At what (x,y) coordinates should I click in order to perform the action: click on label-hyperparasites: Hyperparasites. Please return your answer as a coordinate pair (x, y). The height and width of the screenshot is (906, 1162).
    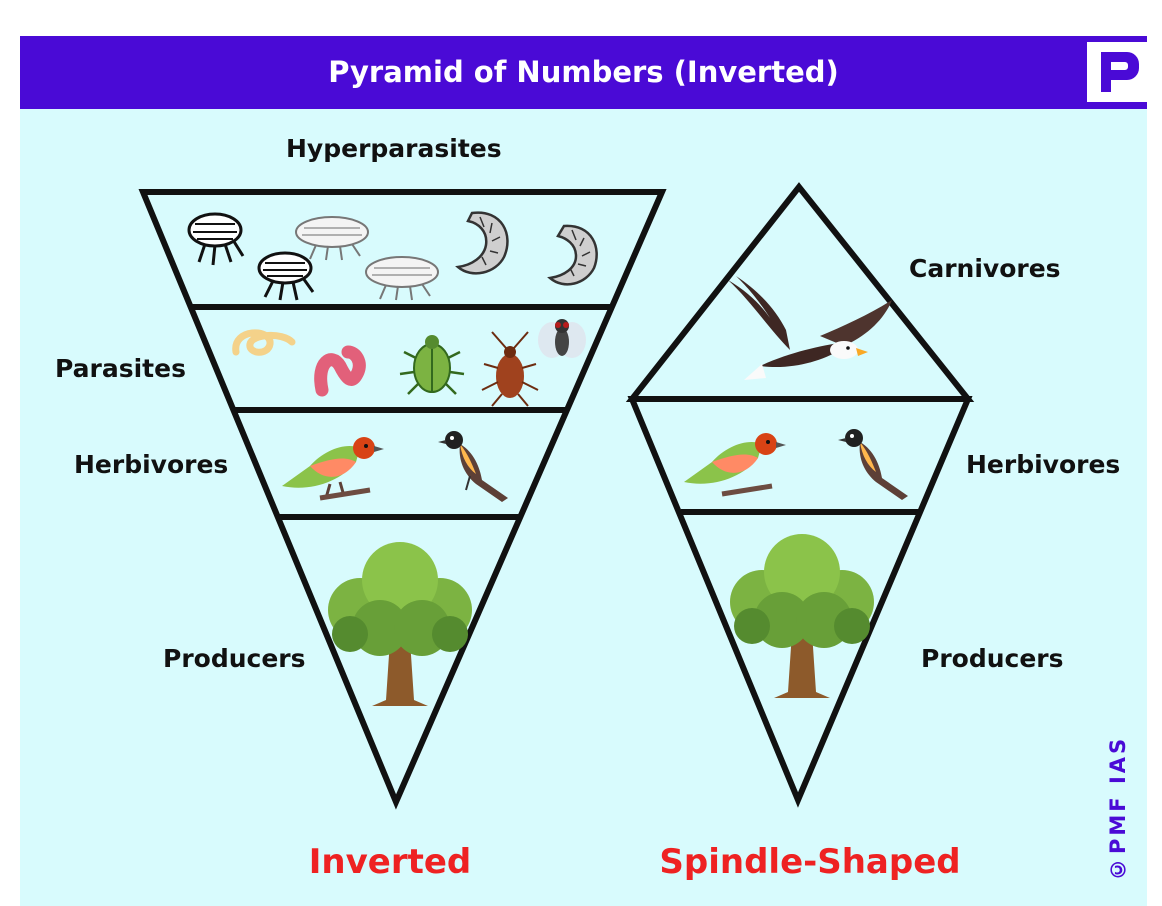
    Looking at the image, I should click on (394, 148).